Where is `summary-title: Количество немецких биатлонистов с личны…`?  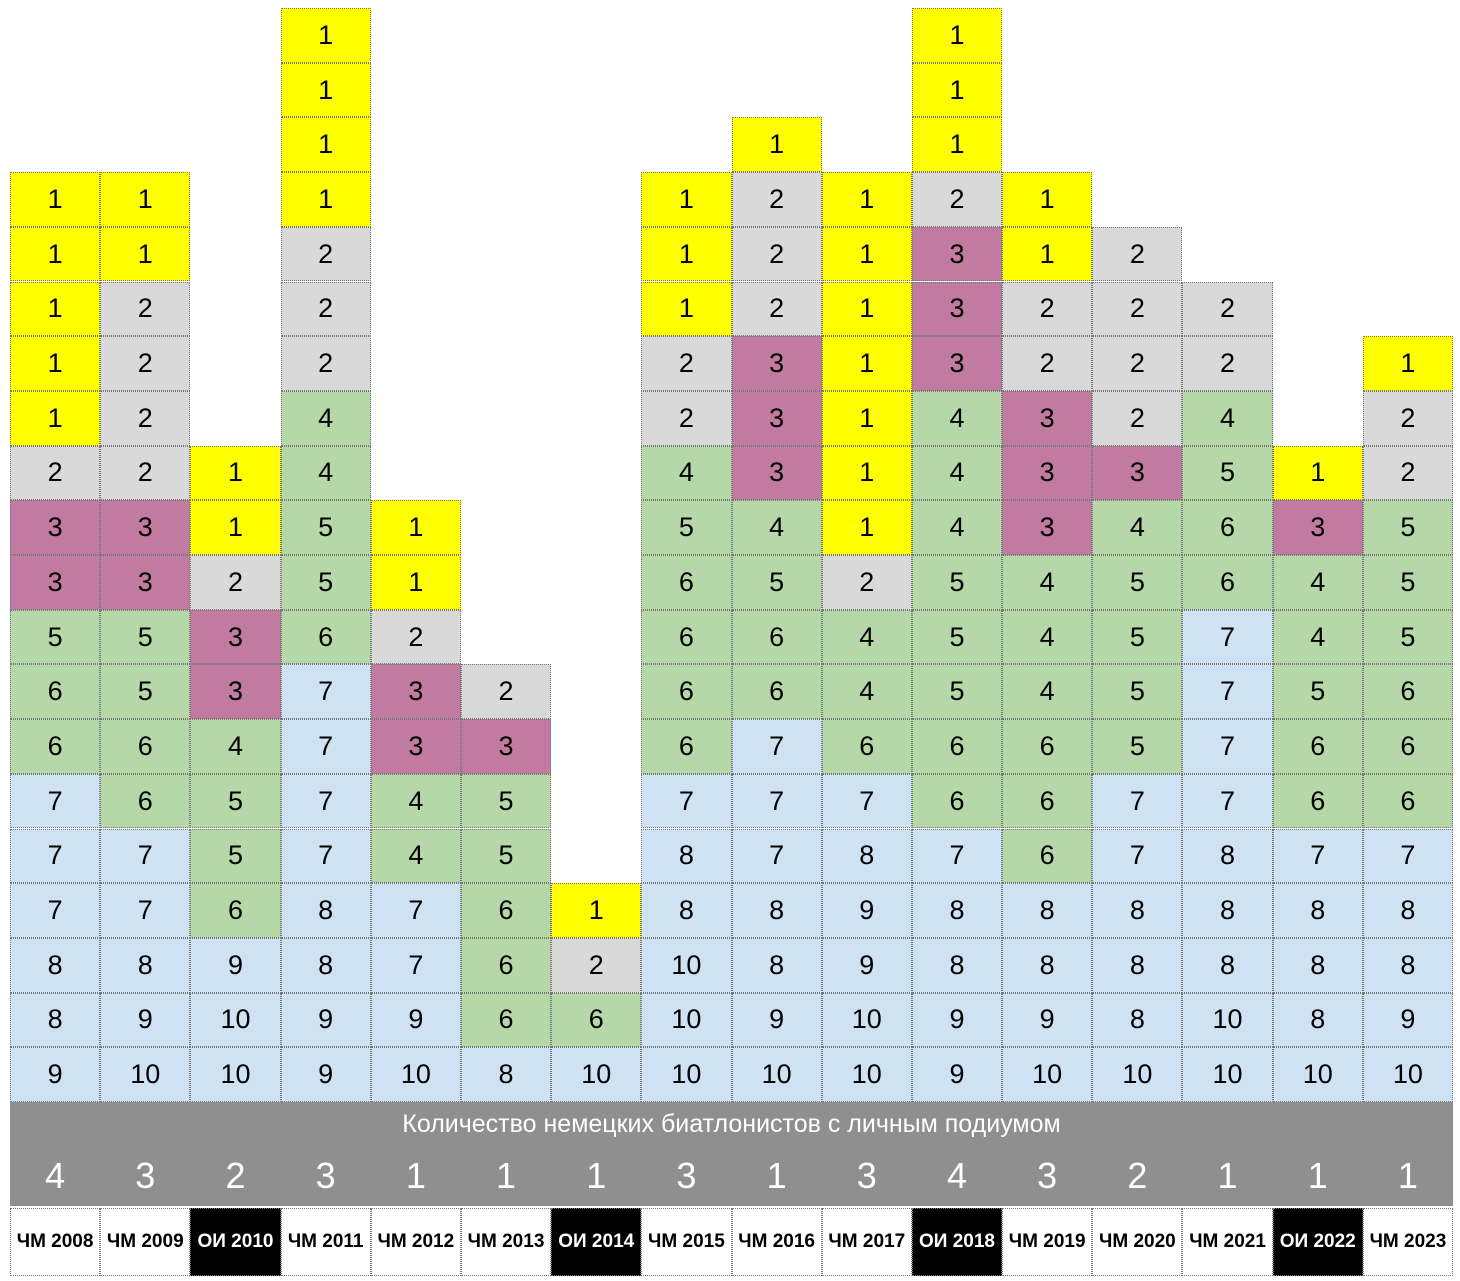
summary-title: Количество немецких биатлонистов с личны… is located at coordinates (731, 1123).